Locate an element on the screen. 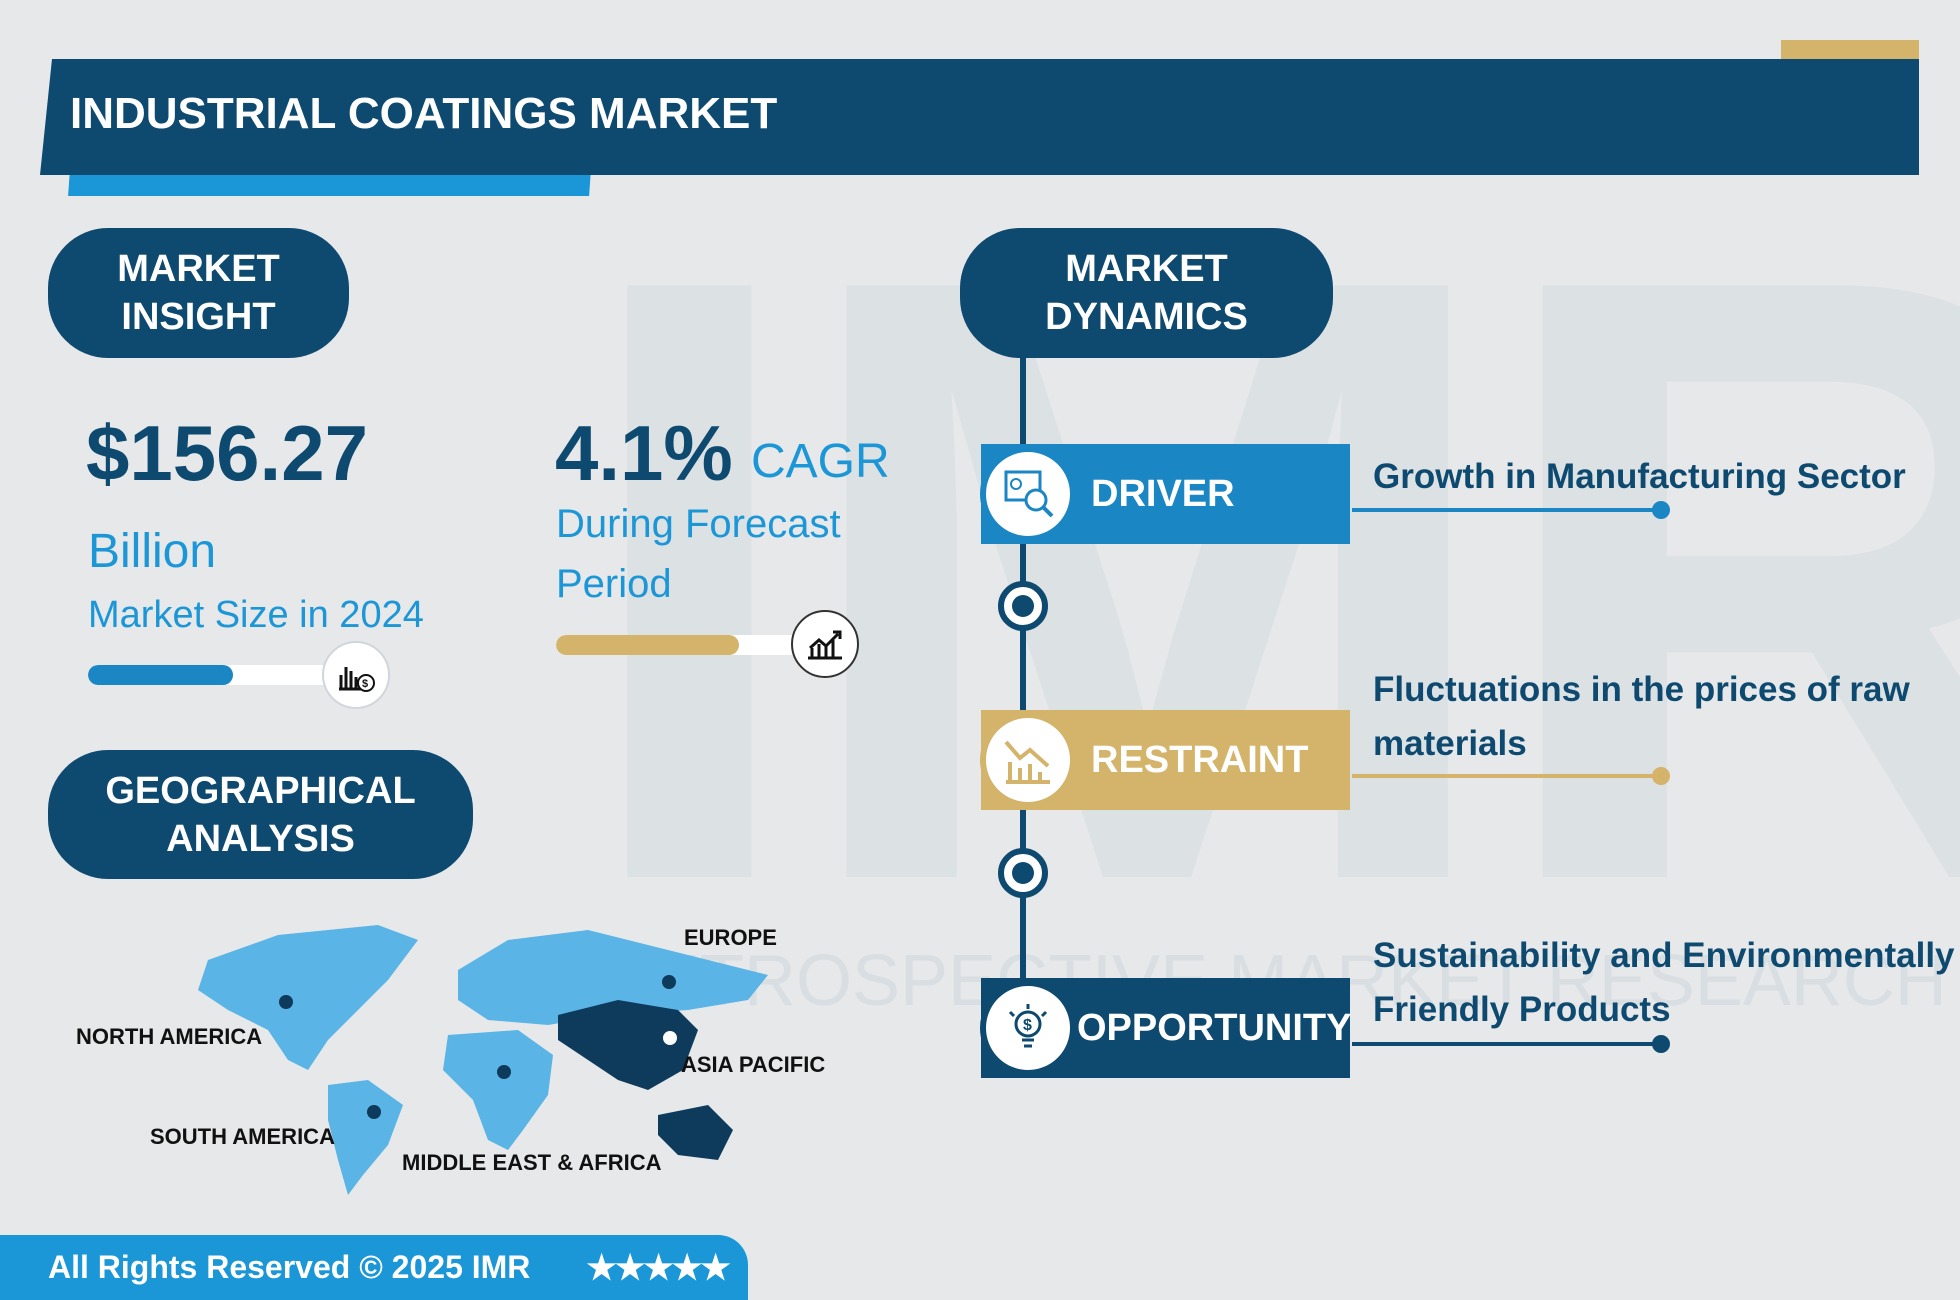 The width and height of the screenshot is (1960, 1300). australia-shape is located at coordinates (695, 1132).